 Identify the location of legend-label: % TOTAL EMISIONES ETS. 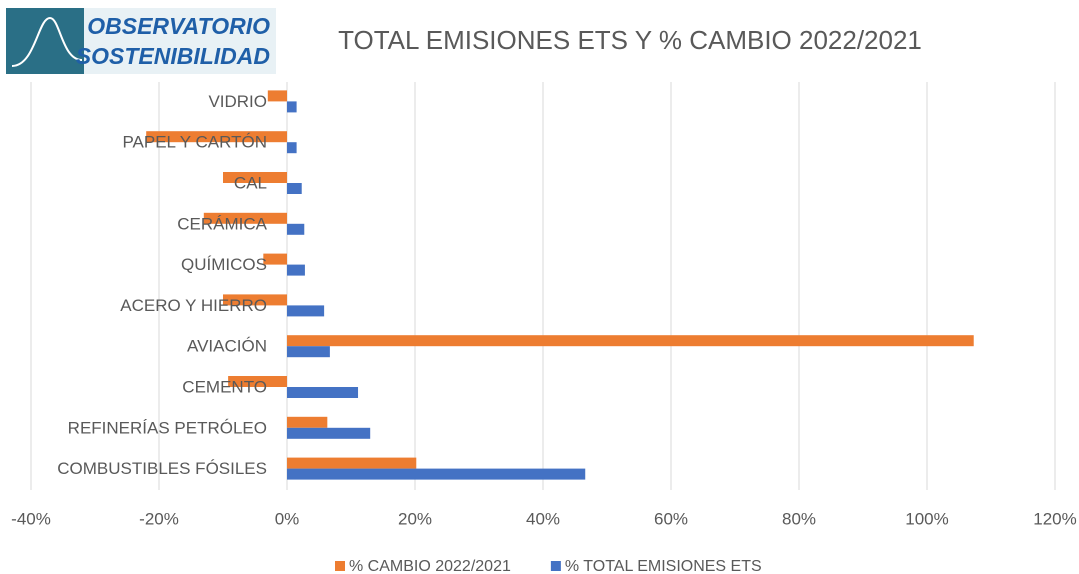
(663, 566).